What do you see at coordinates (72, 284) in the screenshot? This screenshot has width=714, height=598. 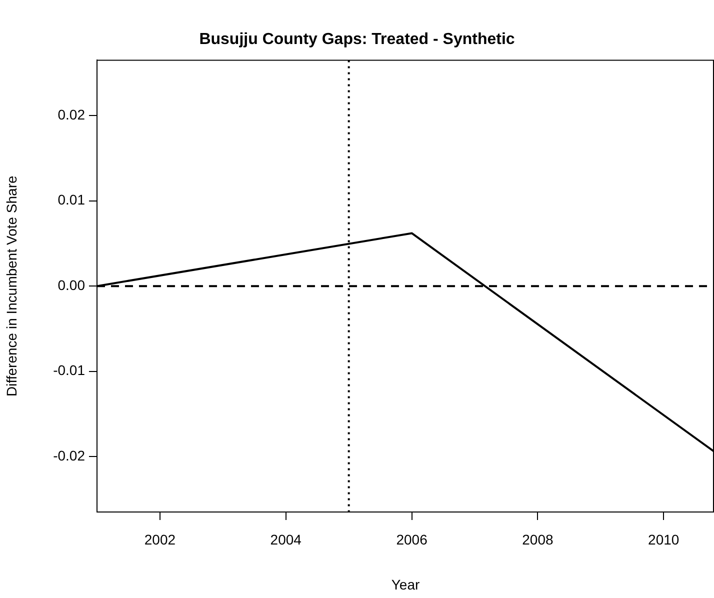 I see `y-tick-label: 0.00` at bounding box center [72, 284].